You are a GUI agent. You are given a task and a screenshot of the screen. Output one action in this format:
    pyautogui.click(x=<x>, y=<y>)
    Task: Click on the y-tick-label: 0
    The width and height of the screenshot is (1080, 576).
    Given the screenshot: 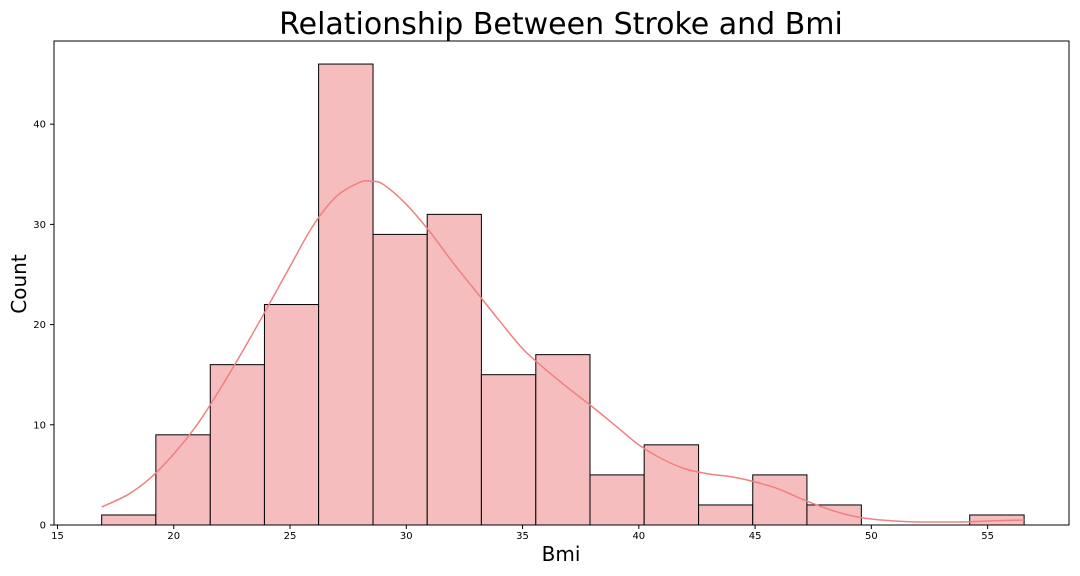 What is the action you would take?
    pyautogui.click(x=43, y=526)
    